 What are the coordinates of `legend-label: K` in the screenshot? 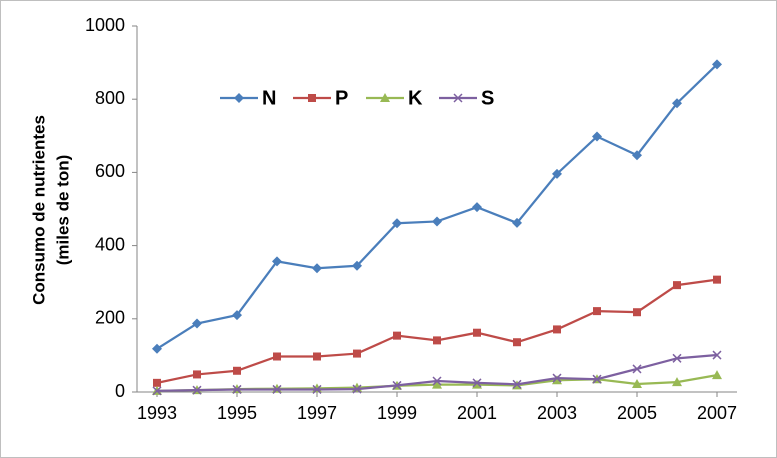 It's located at (415, 98).